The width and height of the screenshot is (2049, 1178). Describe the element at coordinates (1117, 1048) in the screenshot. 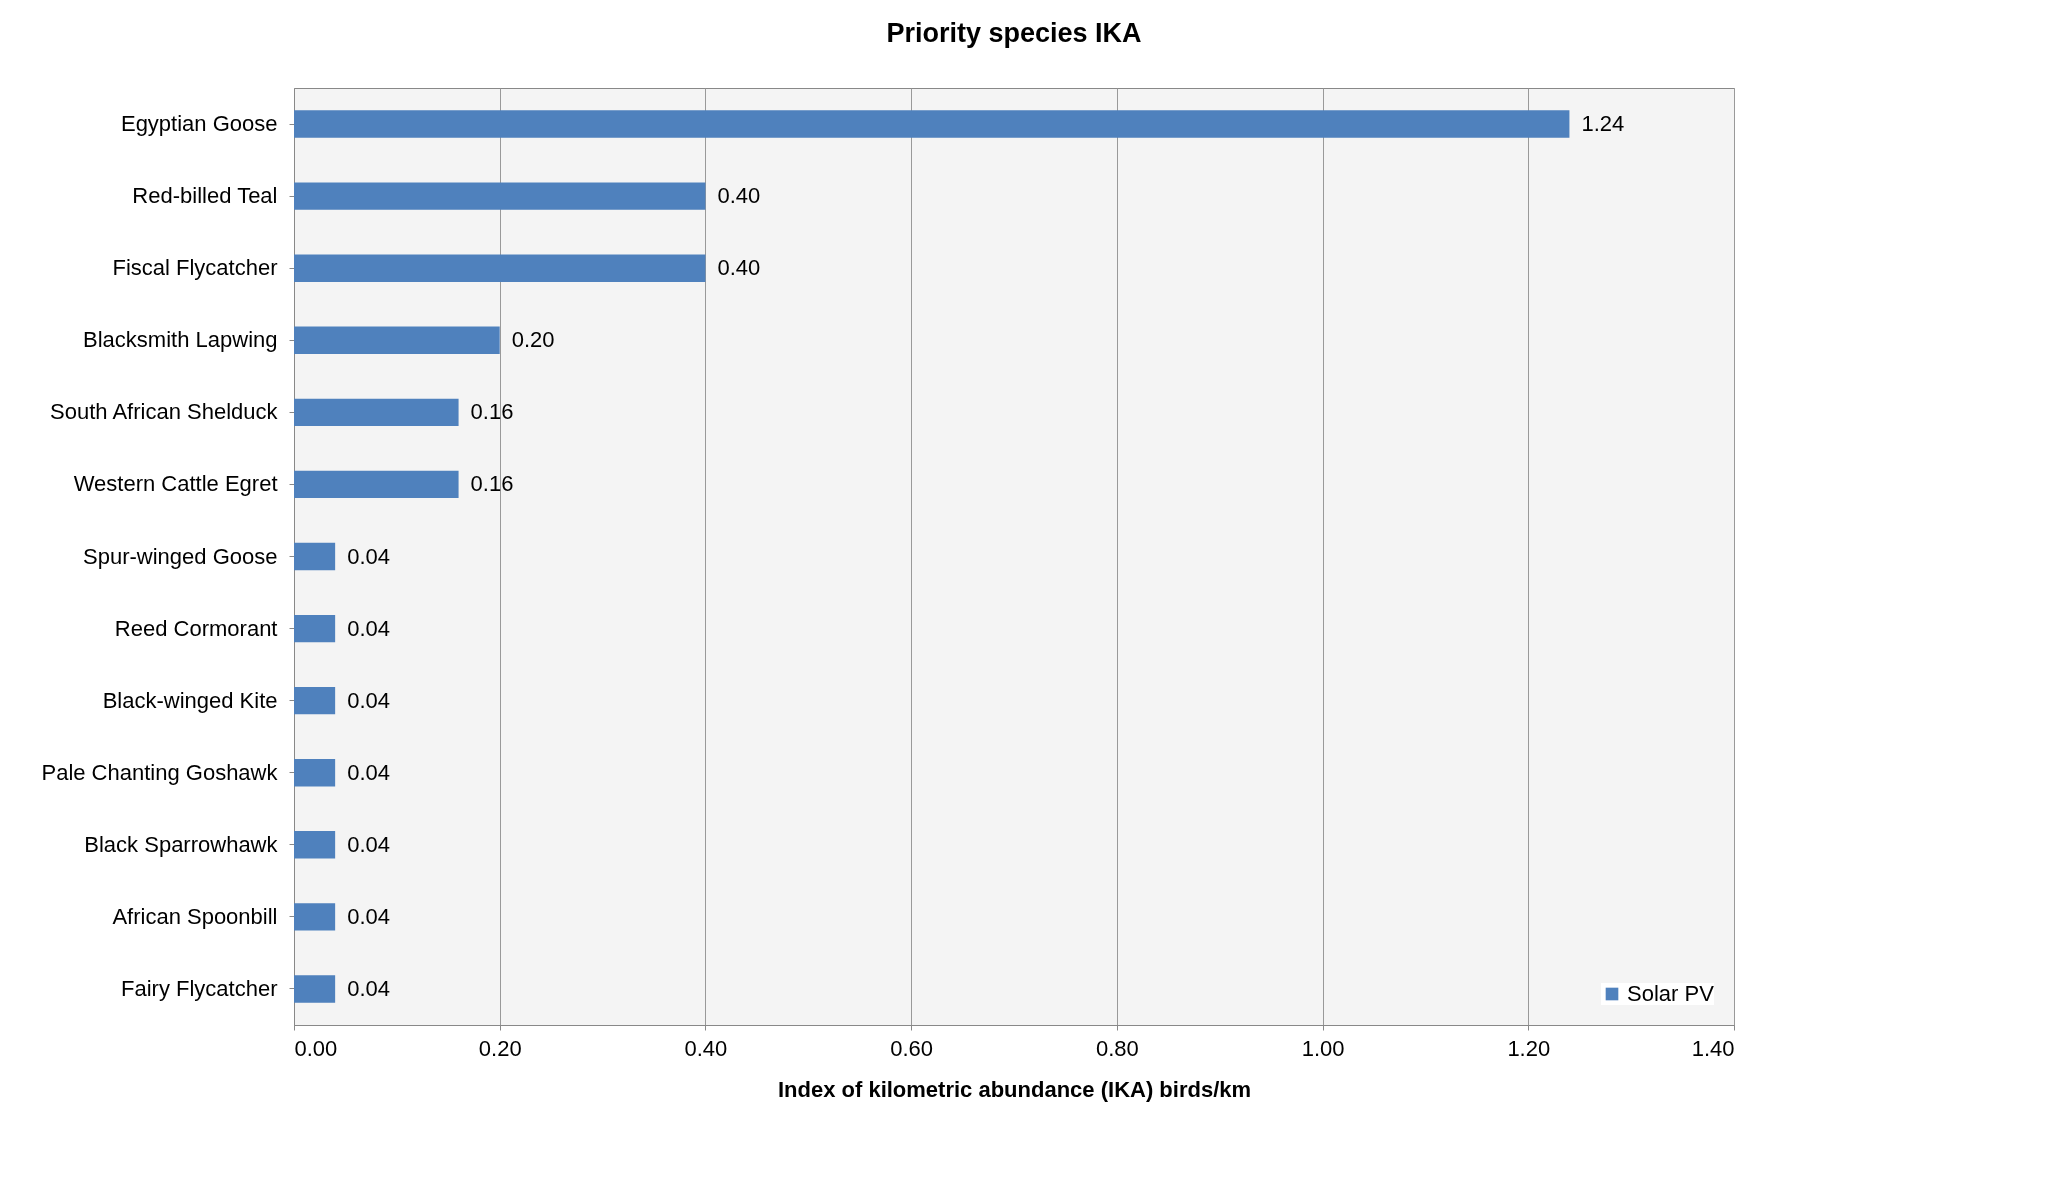

I see `x-tick-label: 0.80` at that location.